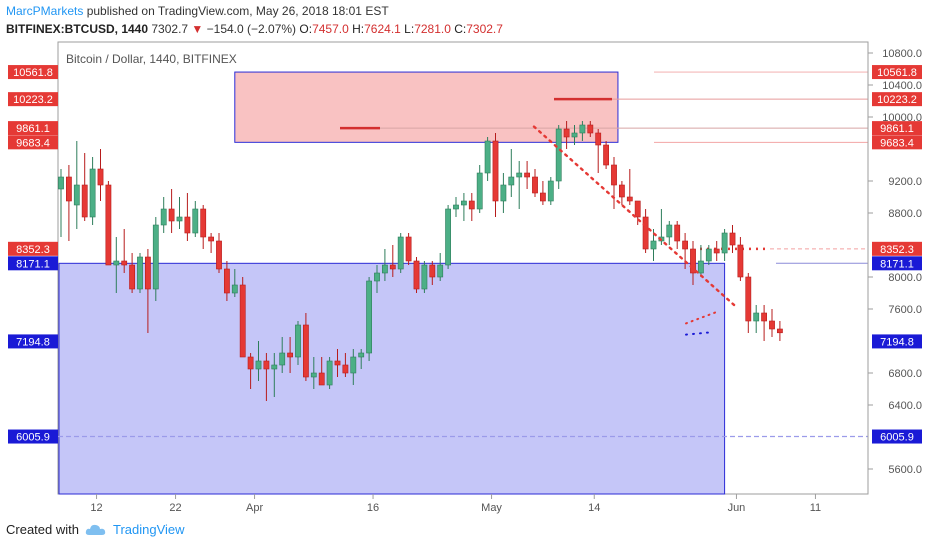  Describe the element at coordinates (95, 529) in the screenshot. I see `footer: Created with TradingView` at that location.